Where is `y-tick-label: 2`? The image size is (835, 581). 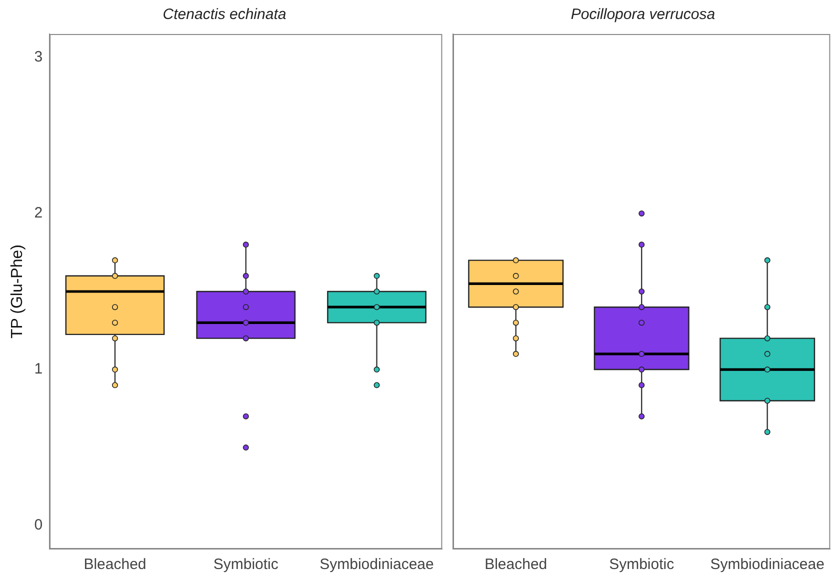
y-tick-label: 2 is located at coordinates (38, 213).